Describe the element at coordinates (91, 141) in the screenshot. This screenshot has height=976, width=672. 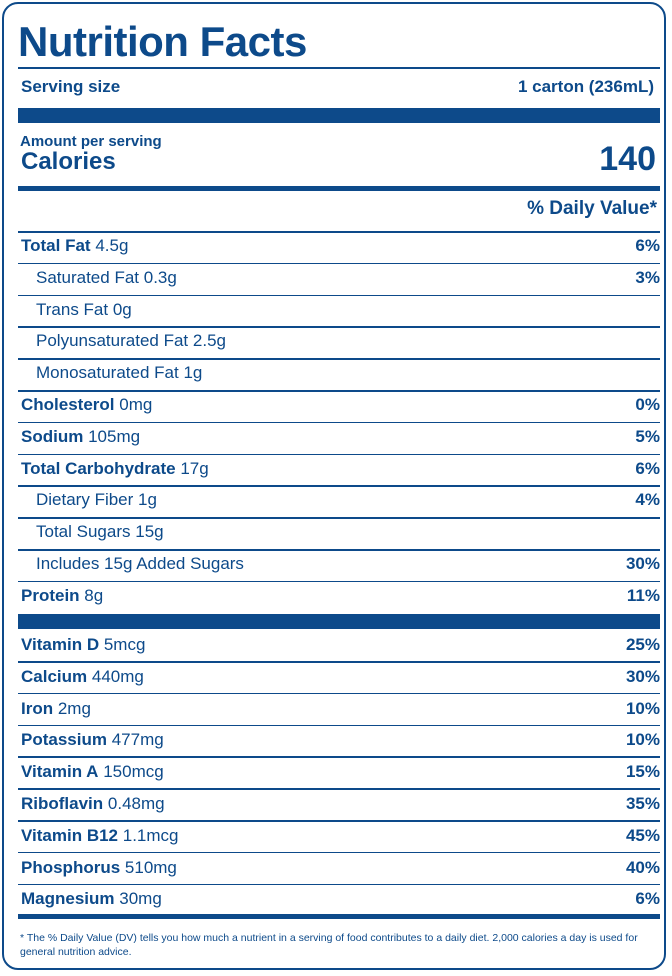
I see `amount-per-serving: Amount per serving` at that location.